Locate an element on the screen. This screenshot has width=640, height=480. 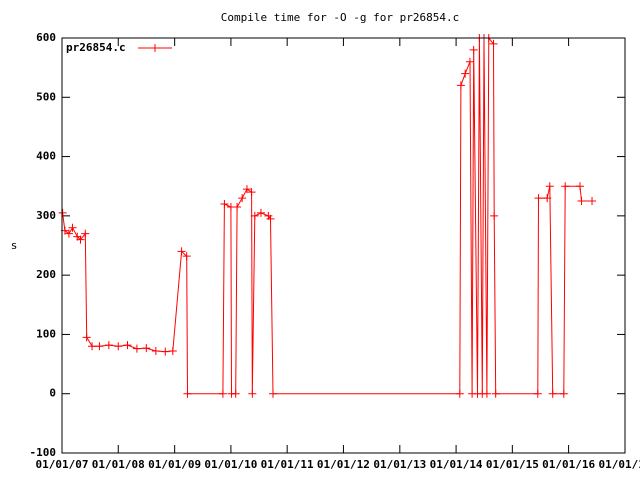
chart-title: Compile time for -O -g for pr26854.c is located at coordinates (340, 17).